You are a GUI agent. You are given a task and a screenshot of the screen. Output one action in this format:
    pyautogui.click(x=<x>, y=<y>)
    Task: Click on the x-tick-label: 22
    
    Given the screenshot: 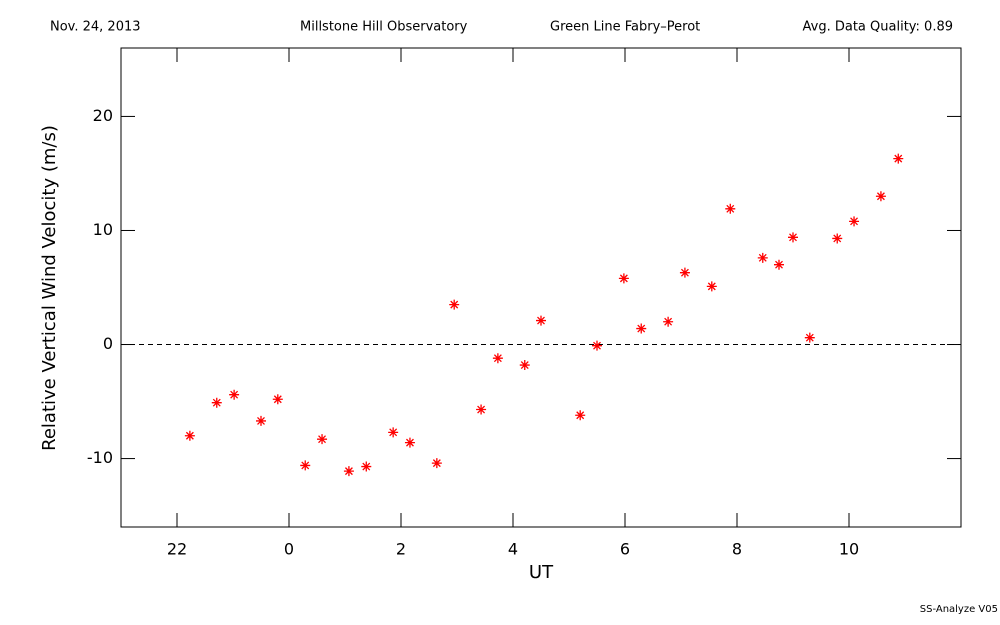 What is the action you would take?
    pyautogui.click(x=177, y=549)
    